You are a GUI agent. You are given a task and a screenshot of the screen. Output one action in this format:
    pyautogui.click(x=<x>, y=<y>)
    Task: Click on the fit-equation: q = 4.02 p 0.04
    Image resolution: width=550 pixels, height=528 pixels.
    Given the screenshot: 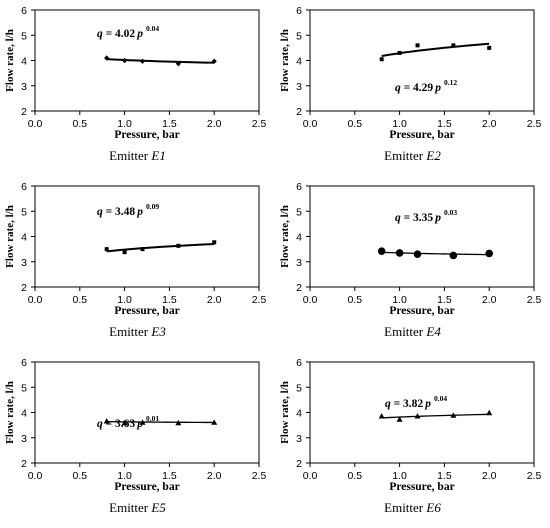 What is the action you would take?
    pyautogui.click(x=128, y=32)
    